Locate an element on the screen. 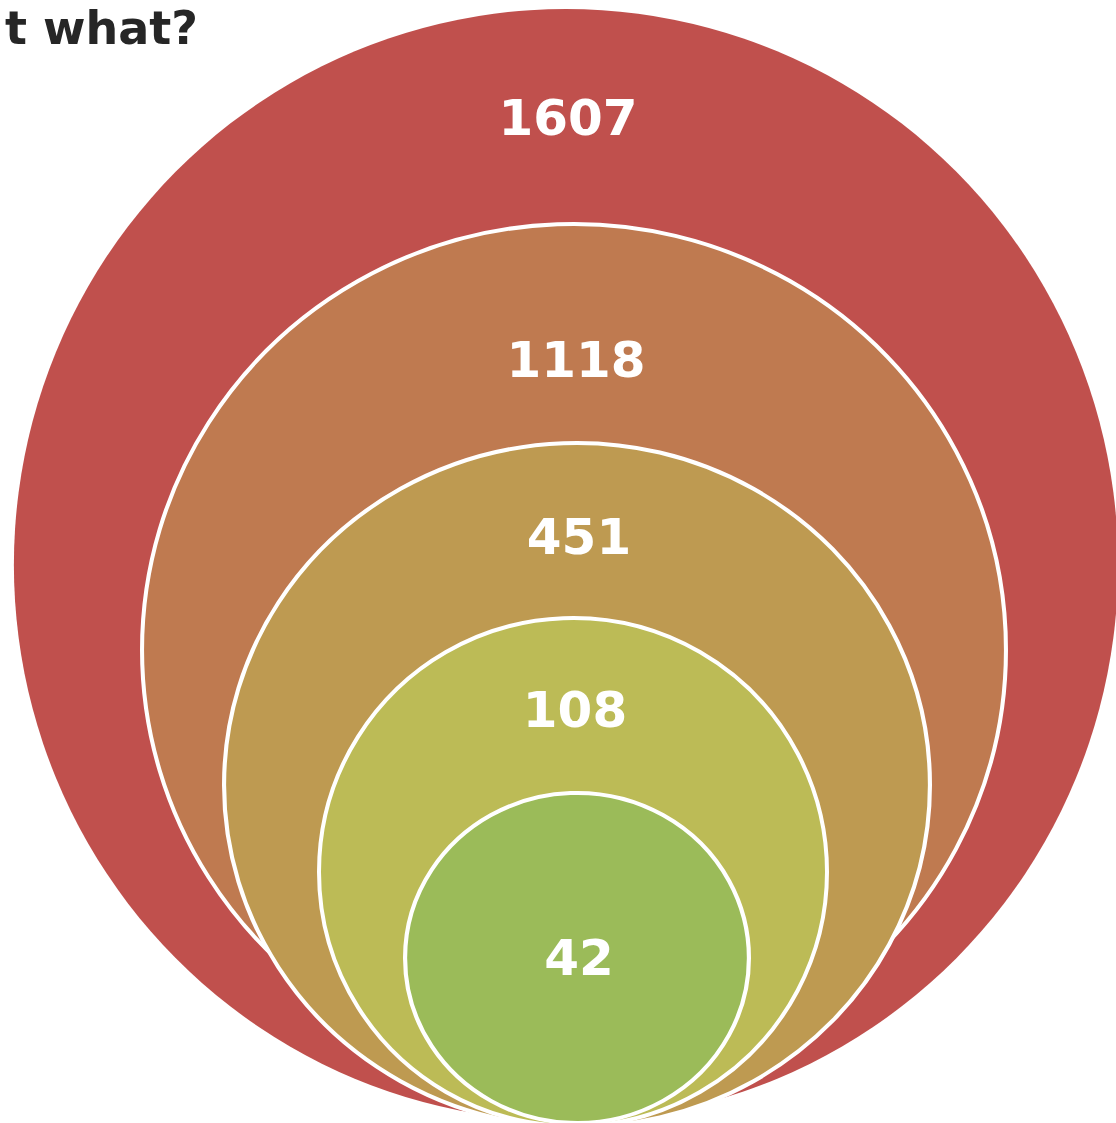 The image size is (1116, 1123). data-label: 1607 is located at coordinates (568, 118).